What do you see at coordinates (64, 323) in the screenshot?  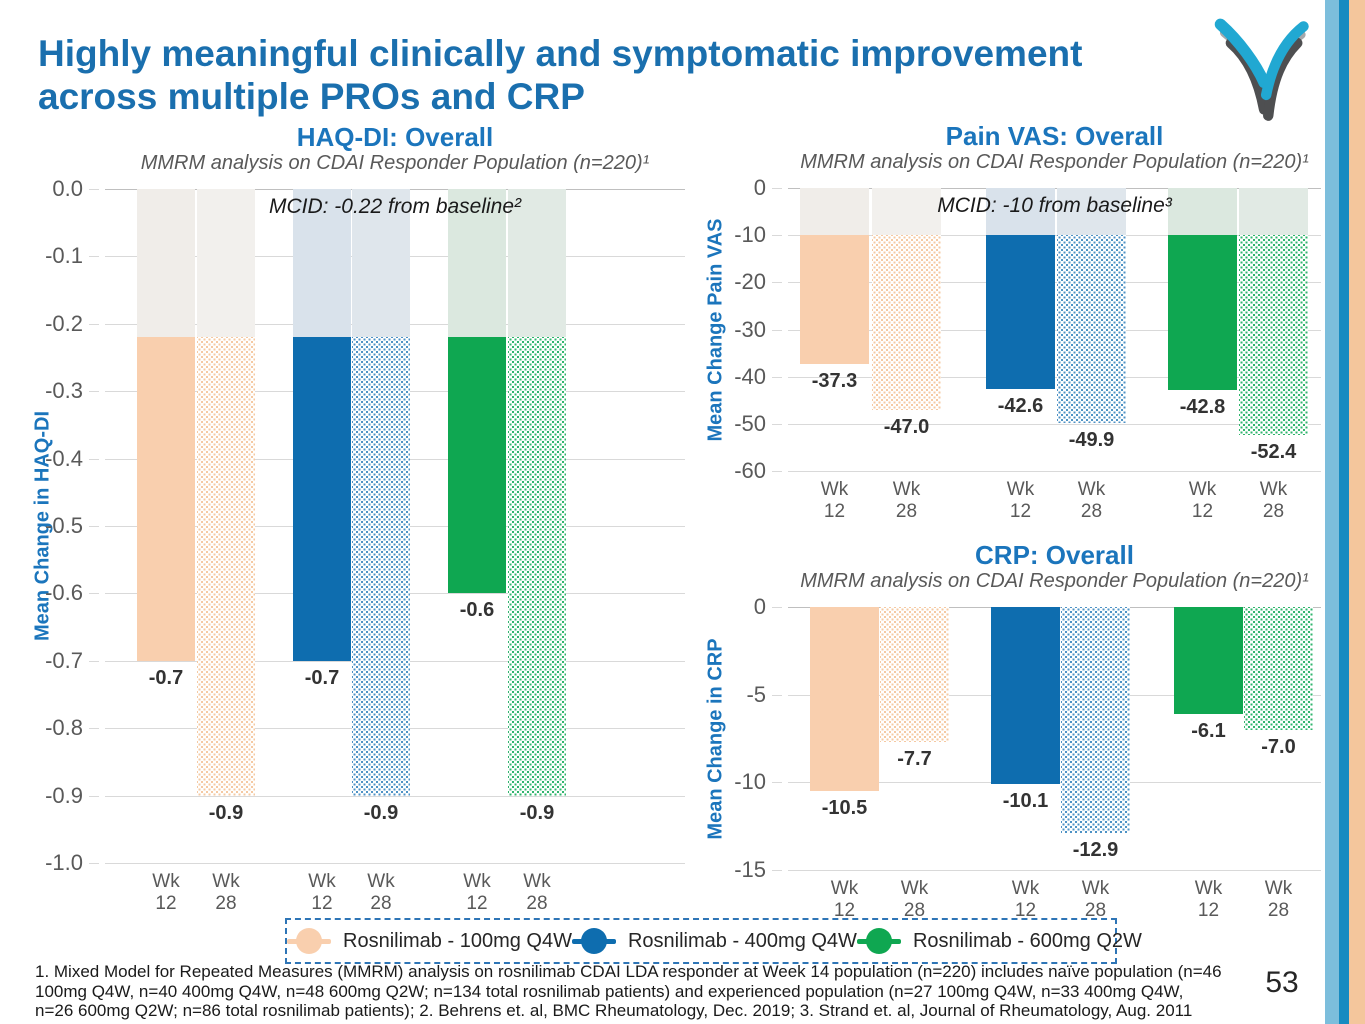 I see `y-axis-tick-label: -0.2` at bounding box center [64, 323].